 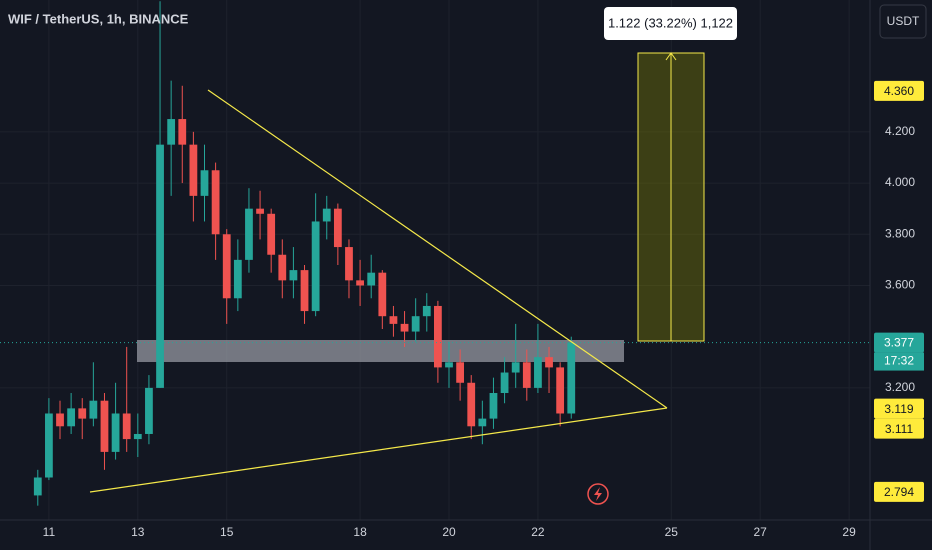 I want to click on alert-icon-bolt, so click(x=598, y=494).